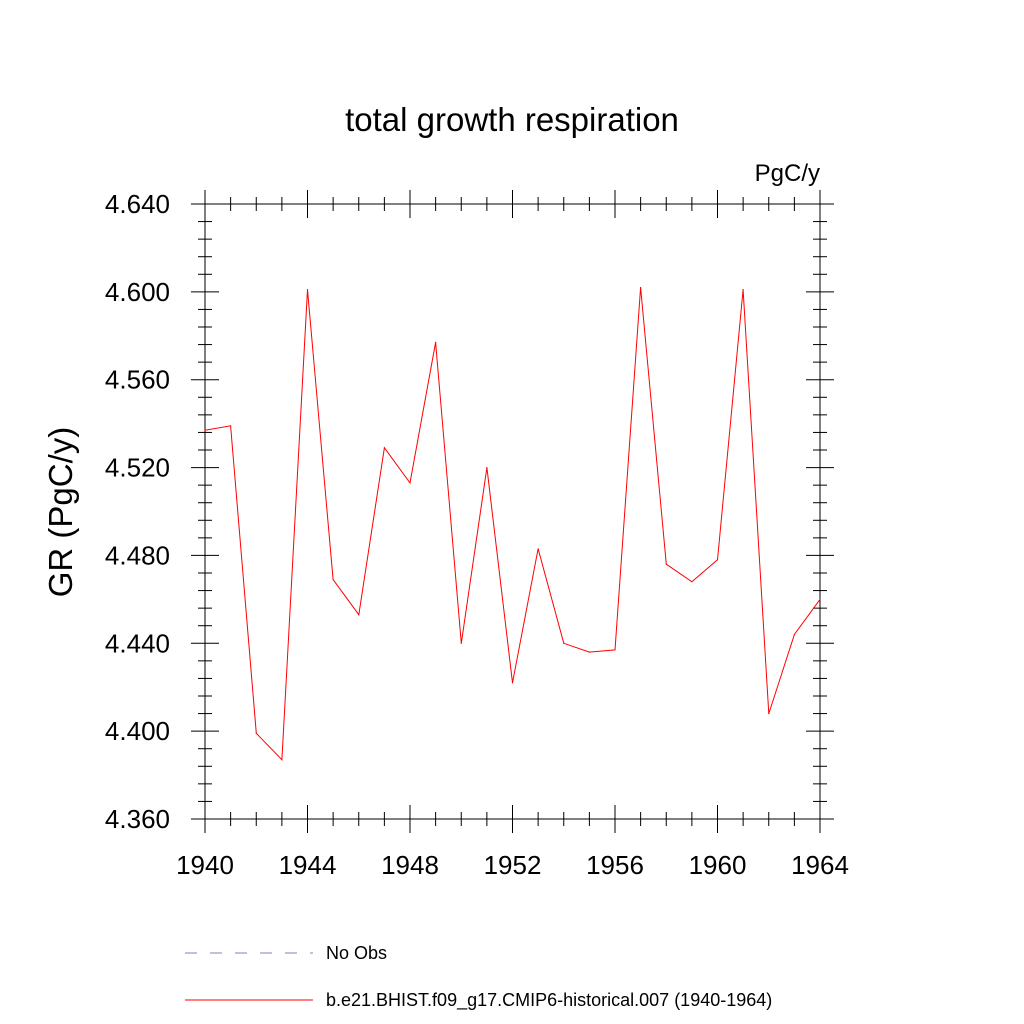  I want to click on legend-label: No Obs, so click(356, 953).